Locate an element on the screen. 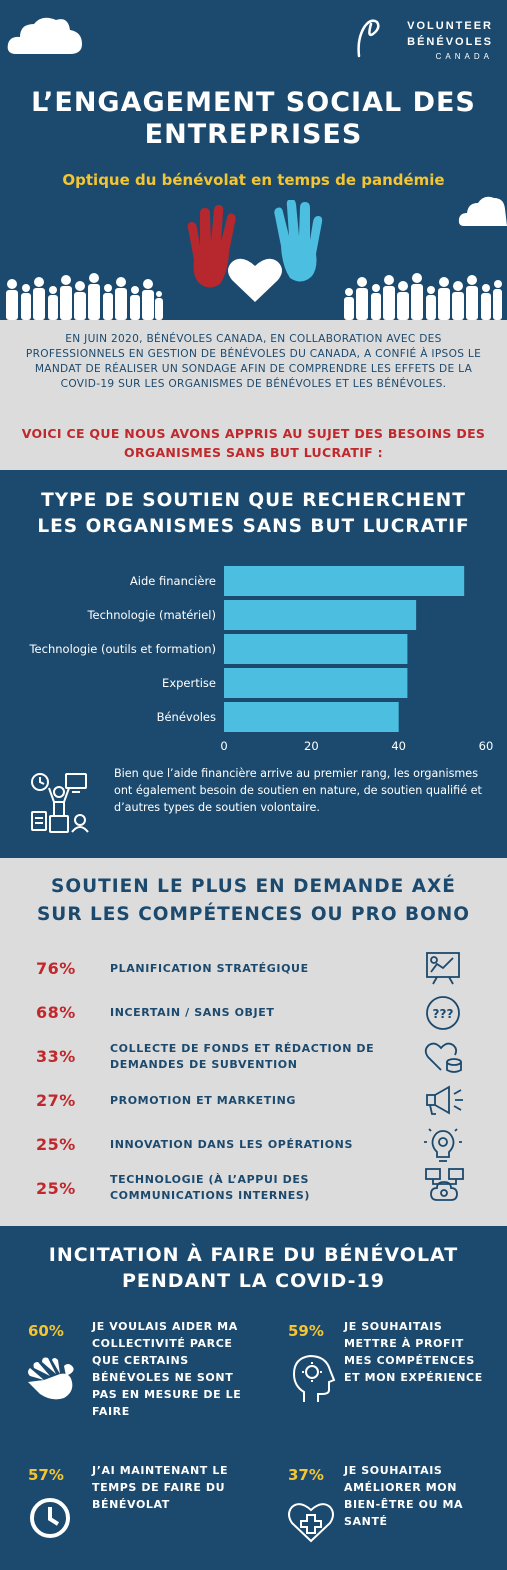 The width and height of the screenshot is (507, 1570). helping-hand-icon is located at coordinates (51, 1378).